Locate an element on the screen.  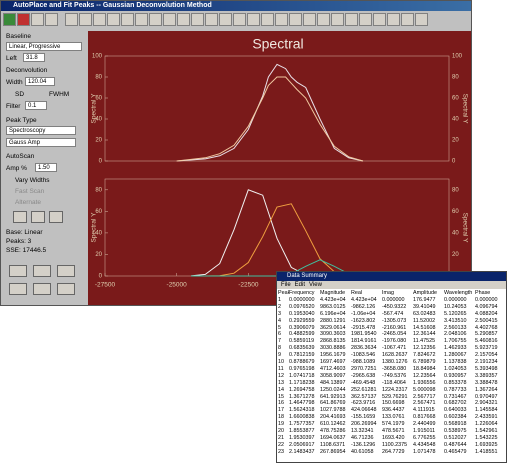
table-cell: 3.413510 is located at coordinates (455, 320).